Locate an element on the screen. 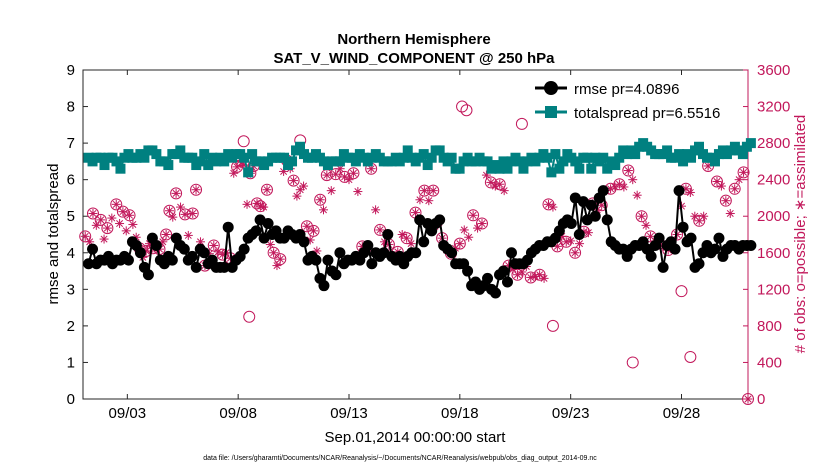 The image size is (830, 470). legend-rmse-marker is located at coordinates (551, 88).